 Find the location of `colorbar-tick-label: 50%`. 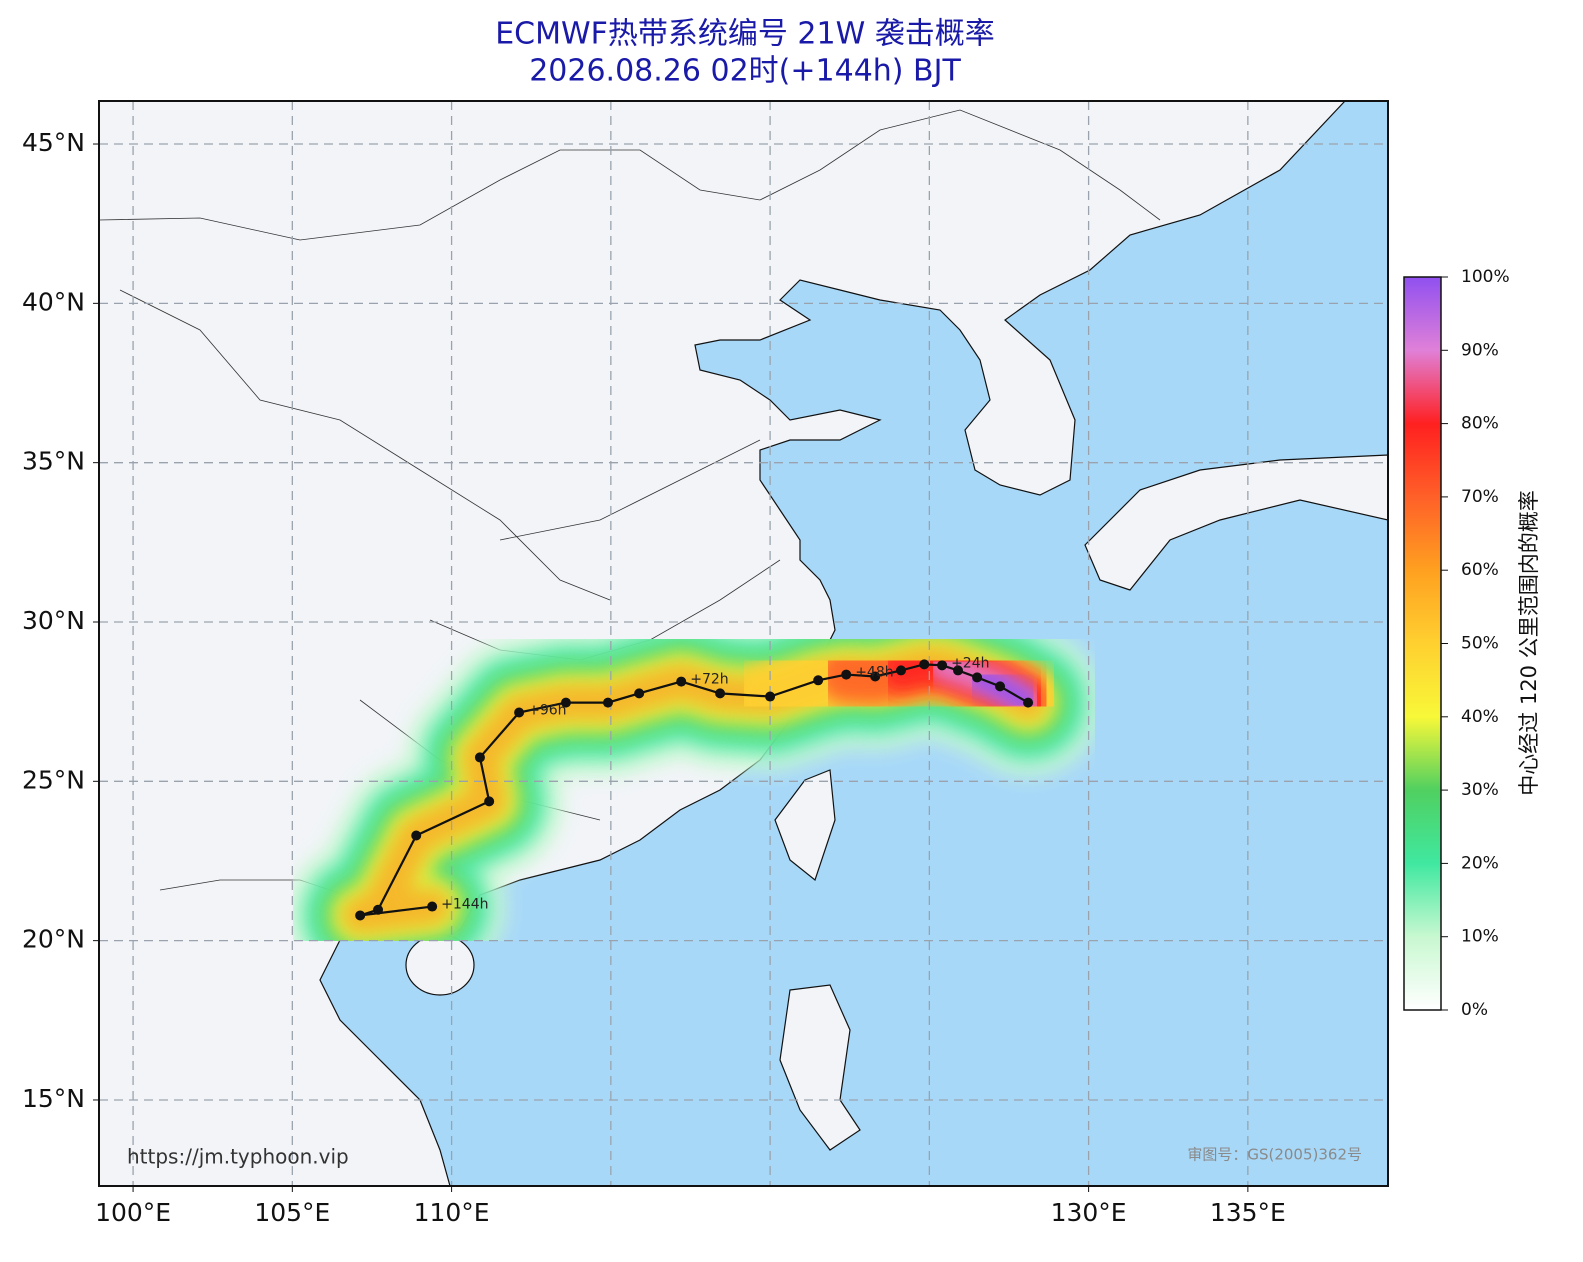

colorbar-tick-label: 50% is located at coordinates (1480, 644).